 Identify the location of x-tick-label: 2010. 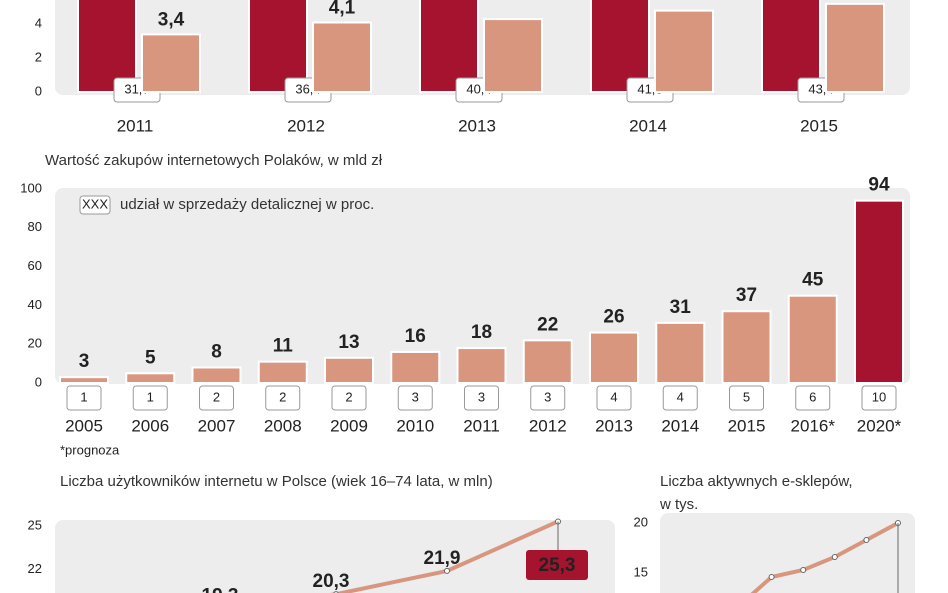
(415, 425).